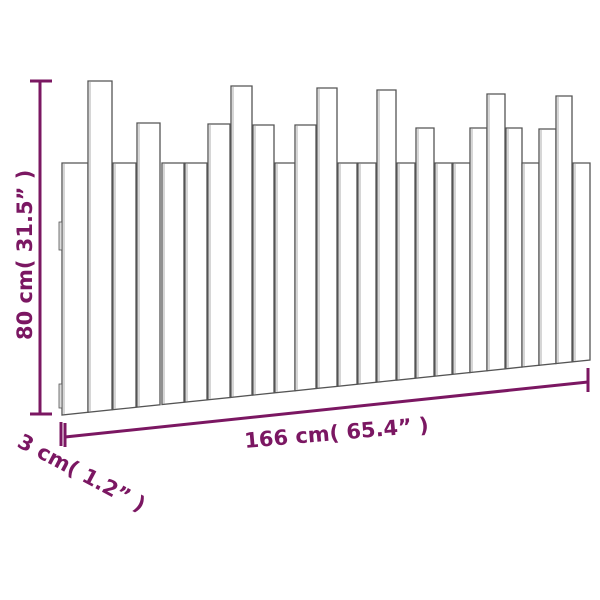 The height and width of the screenshot is (600, 600). What do you see at coordinates (336, 433) in the screenshot?
I see `width-label: 166 cm( 65.4” )` at bounding box center [336, 433].